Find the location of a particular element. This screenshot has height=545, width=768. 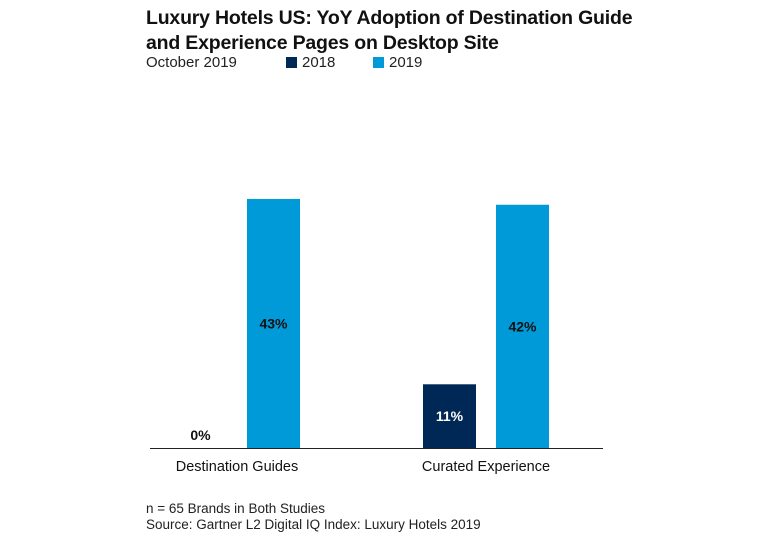

data-label-curated-experience-2019: 42% is located at coordinates (522, 326).